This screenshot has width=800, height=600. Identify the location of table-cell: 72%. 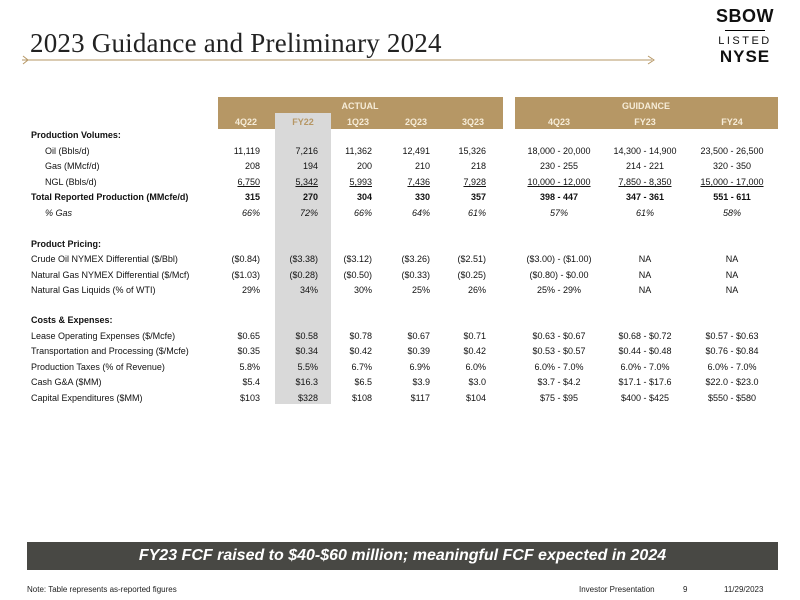
(308, 213).